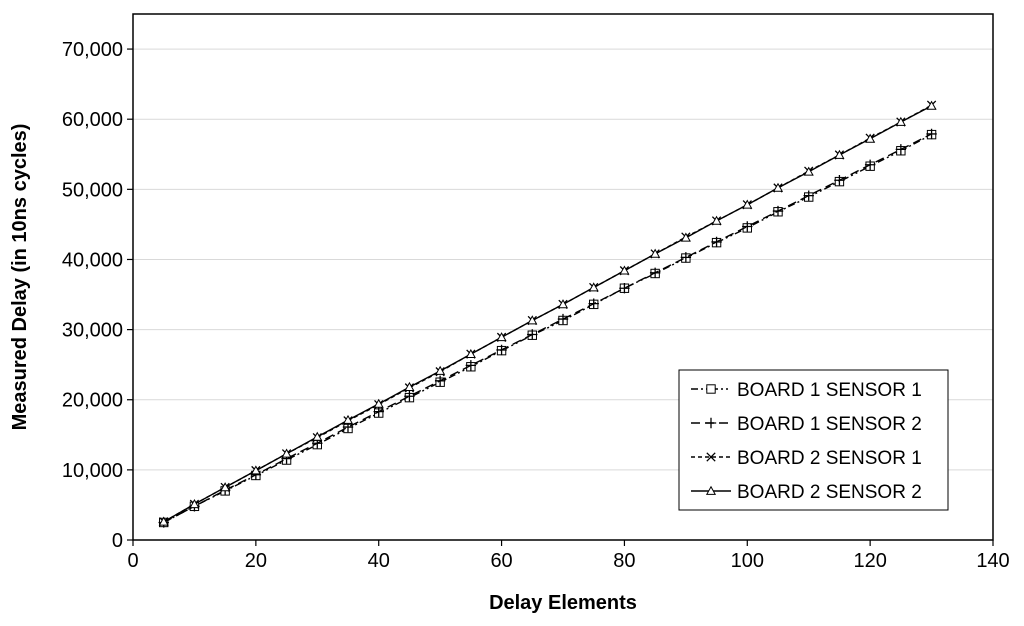 The height and width of the screenshot is (626, 1024). What do you see at coordinates (711, 389) in the screenshot?
I see `data-point-square` at bounding box center [711, 389].